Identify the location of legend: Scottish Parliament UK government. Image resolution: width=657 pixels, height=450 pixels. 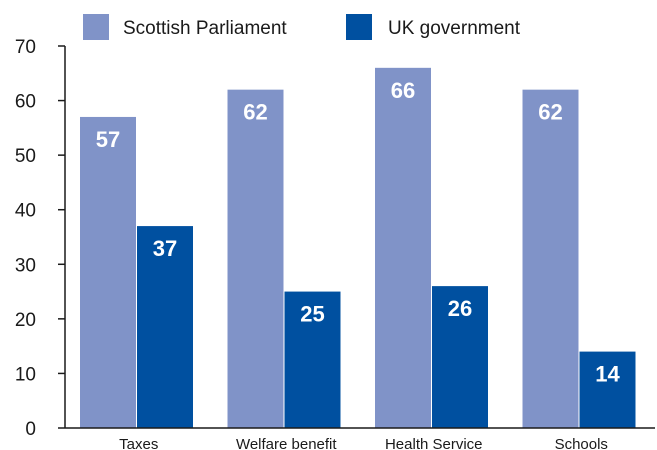
(302, 27).